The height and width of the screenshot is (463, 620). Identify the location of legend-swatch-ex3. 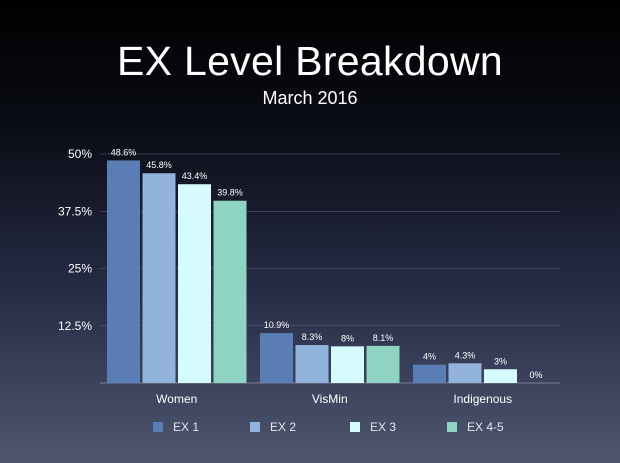
(355, 427).